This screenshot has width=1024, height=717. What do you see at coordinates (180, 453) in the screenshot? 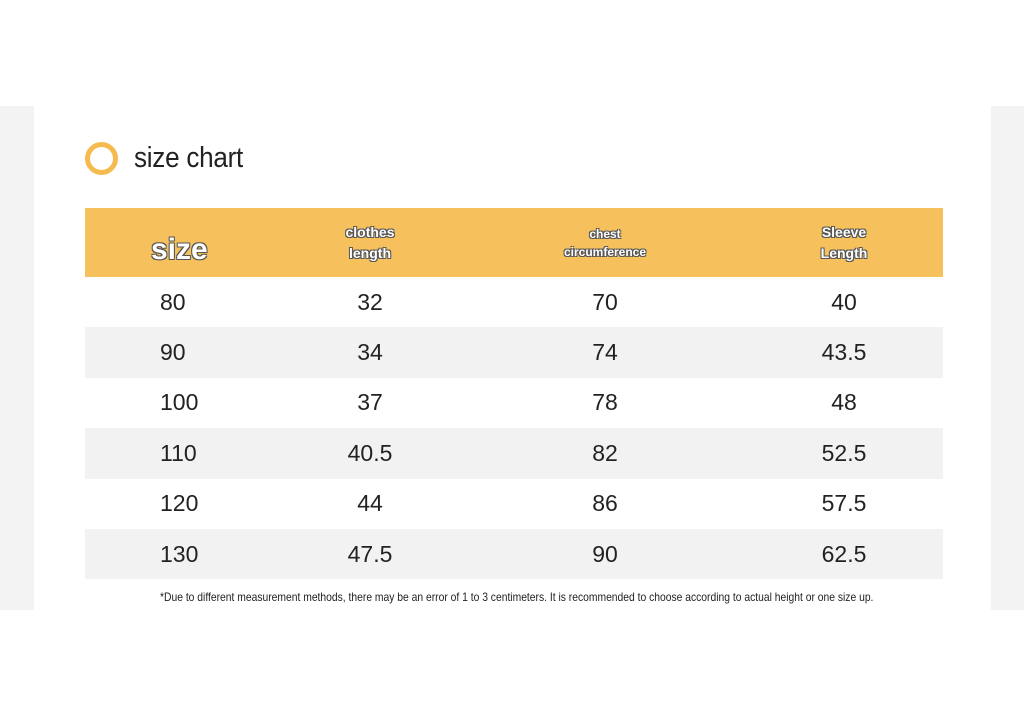
I see `cell-size: 110` at bounding box center [180, 453].